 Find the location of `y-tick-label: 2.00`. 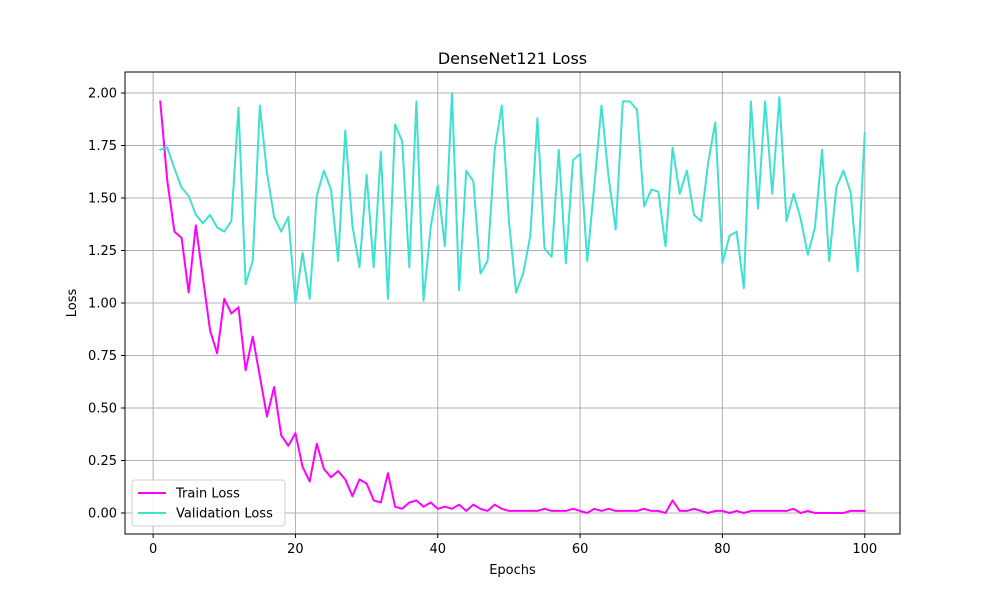

y-tick-label: 2.00 is located at coordinates (102, 94).